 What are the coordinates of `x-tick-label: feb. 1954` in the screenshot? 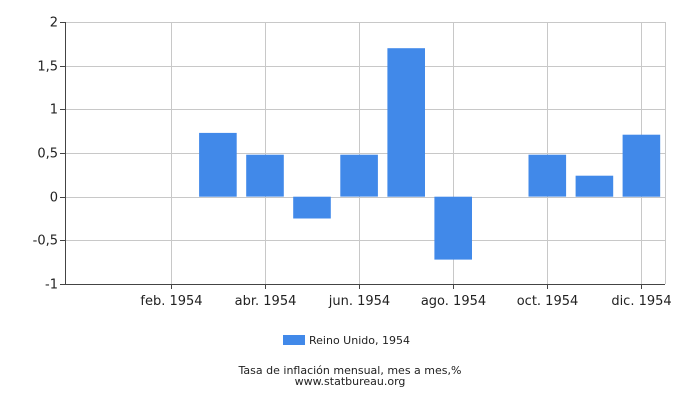 It's located at (171, 301).